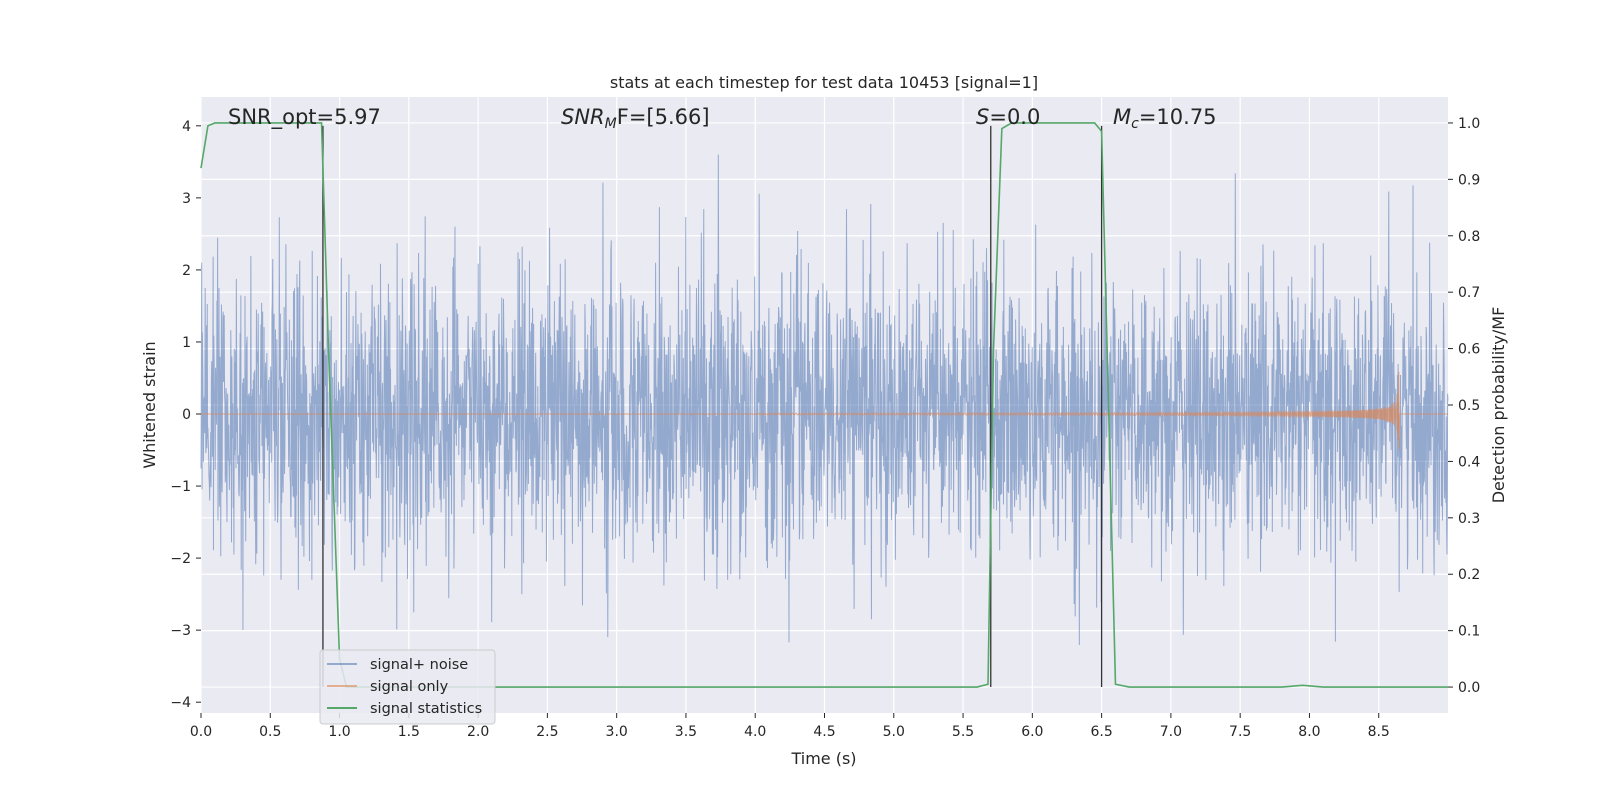 This screenshot has height=800, width=1600. I want to click on y-axis-label: Whitened strain, so click(149, 404).